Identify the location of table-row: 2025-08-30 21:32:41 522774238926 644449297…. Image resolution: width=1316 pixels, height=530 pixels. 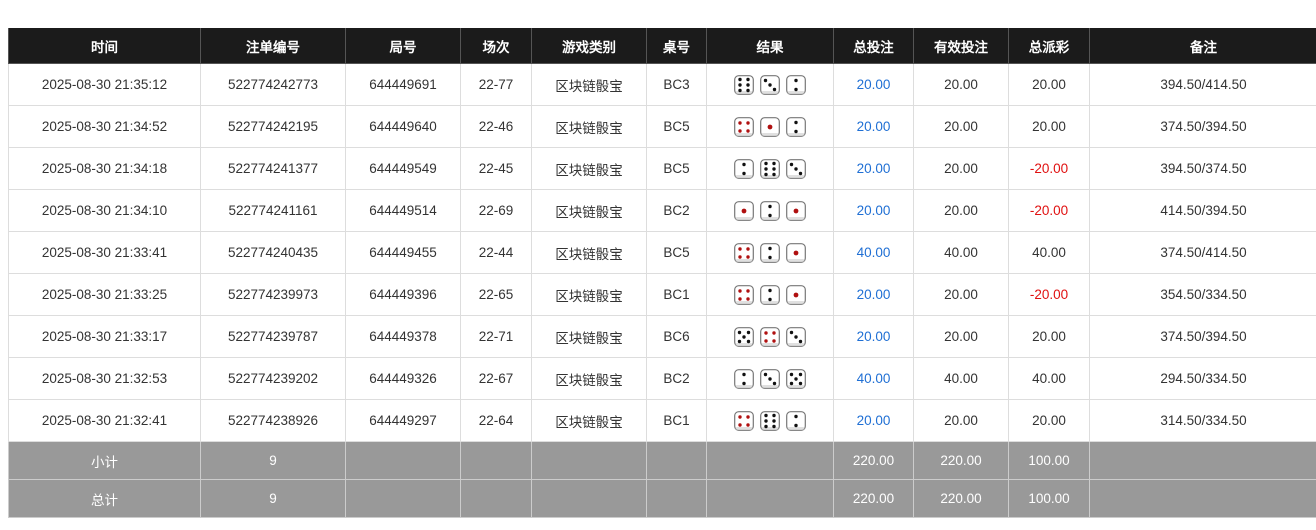
(662, 420).